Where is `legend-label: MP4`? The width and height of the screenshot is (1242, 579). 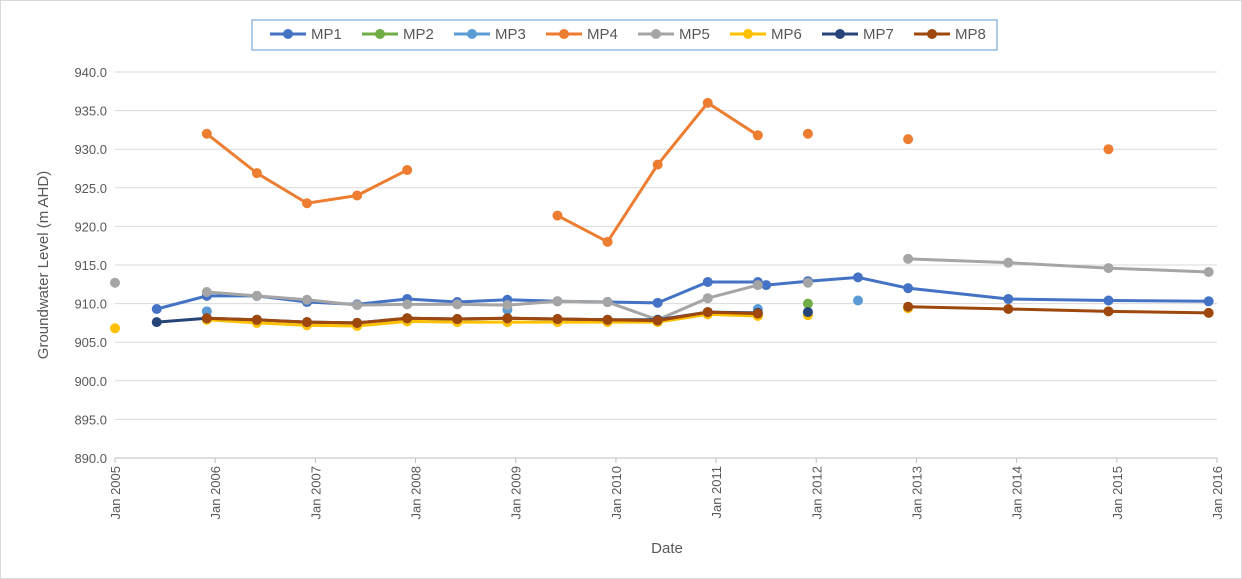 legend-label: MP4 is located at coordinates (602, 34).